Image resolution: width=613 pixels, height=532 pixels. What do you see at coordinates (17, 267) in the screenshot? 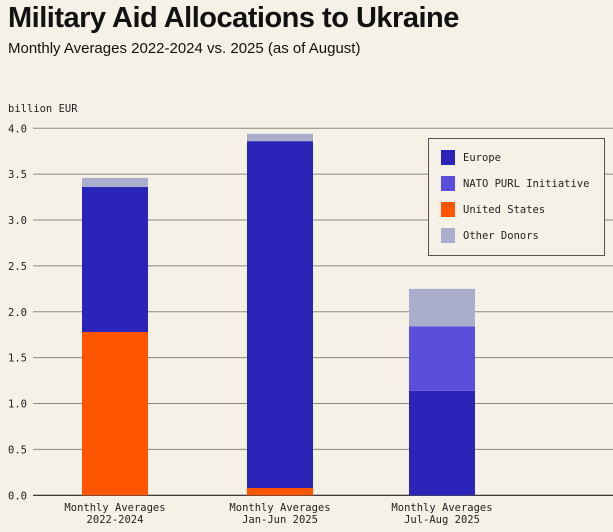
I see `y-tick-label: 2.5` at bounding box center [17, 267].